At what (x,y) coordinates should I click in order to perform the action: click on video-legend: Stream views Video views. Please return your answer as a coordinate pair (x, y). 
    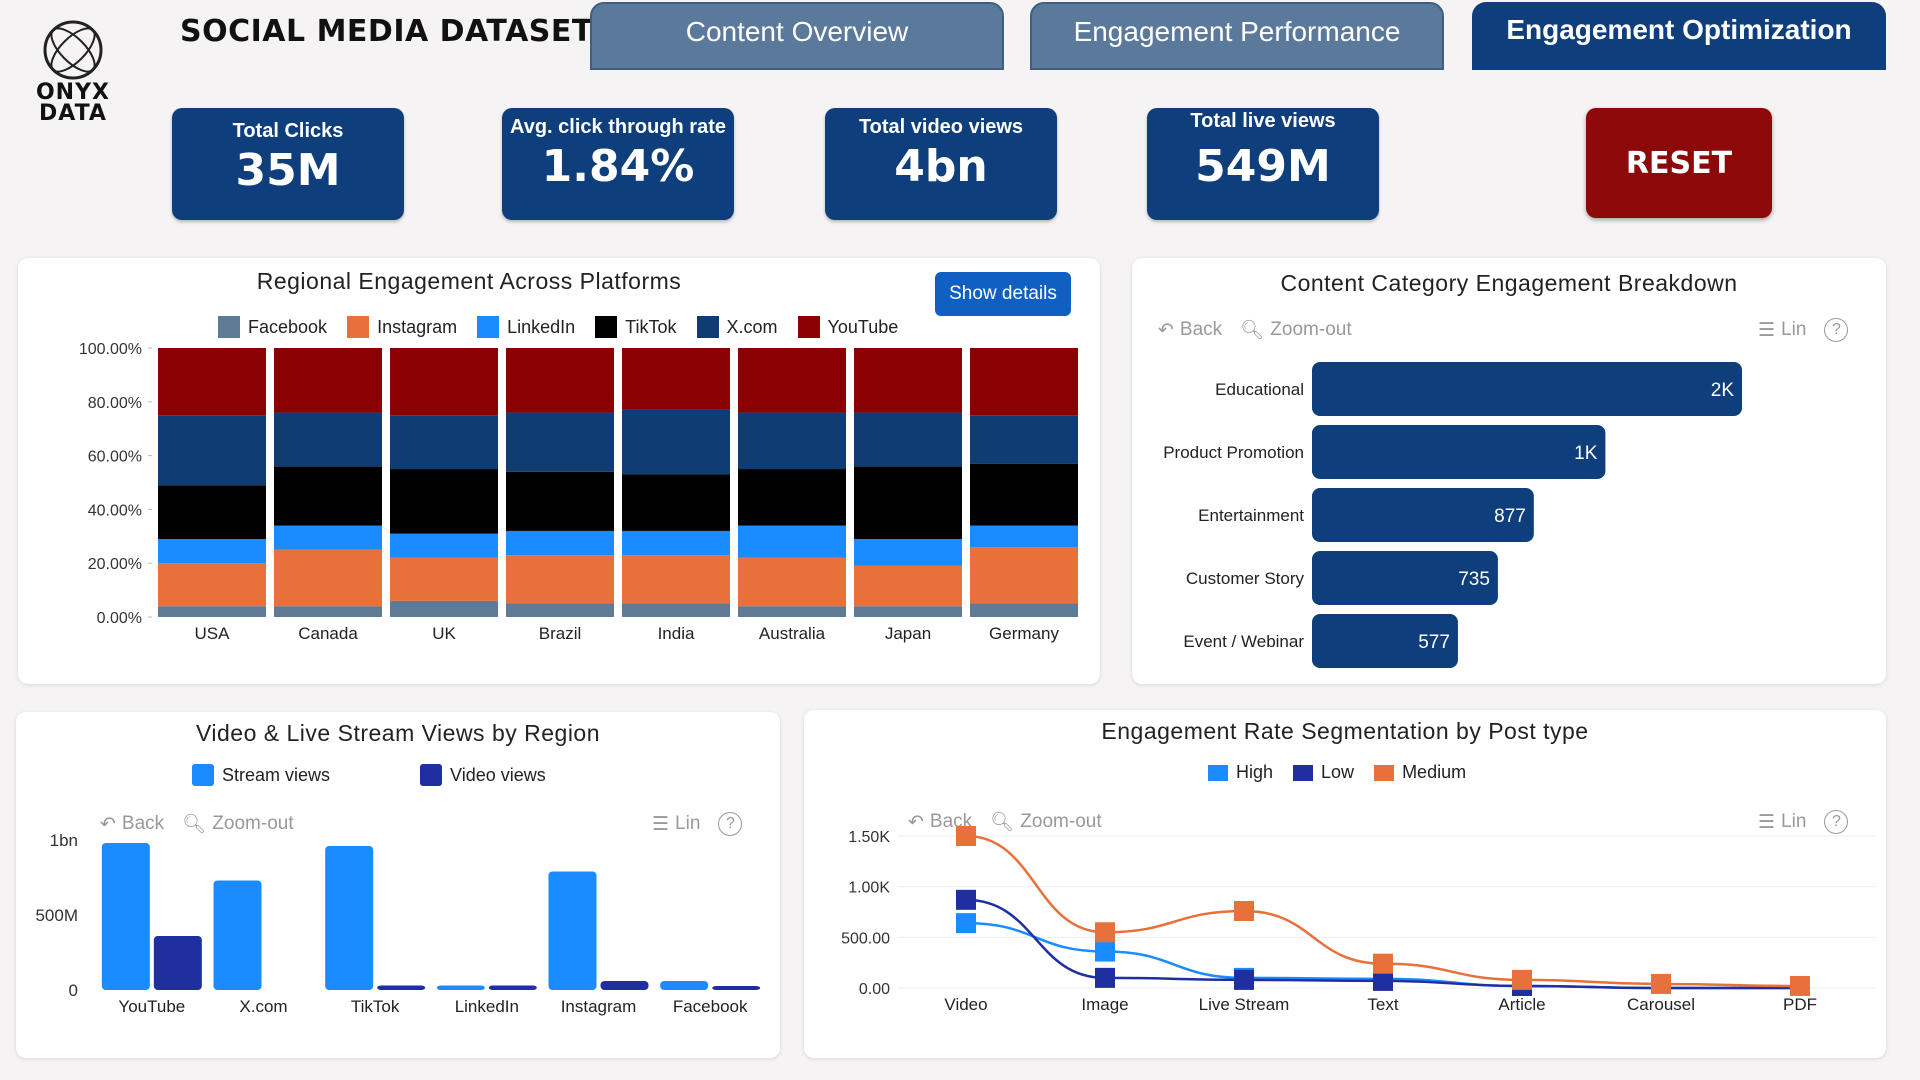
    Looking at the image, I should click on (379, 775).